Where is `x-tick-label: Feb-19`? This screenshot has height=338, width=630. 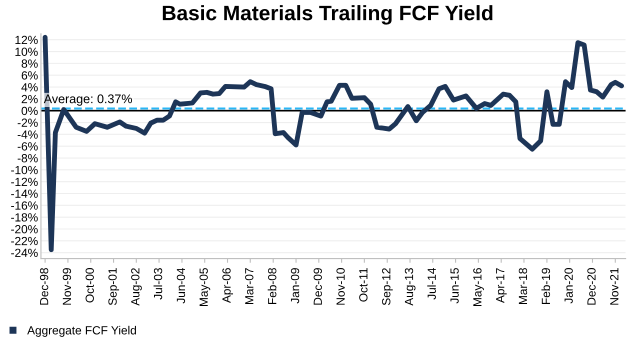
x-tick-label: Feb-19 is located at coordinates (545, 286).